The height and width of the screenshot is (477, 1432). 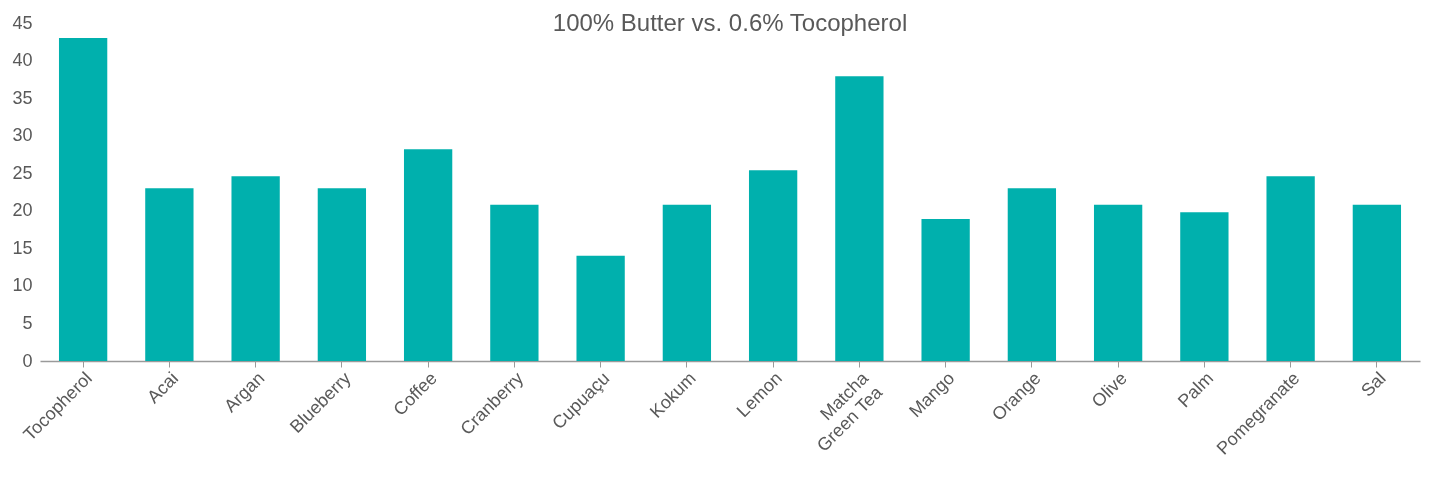 What do you see at coordinates (22, 97) in the screenshot?
I see `y-tick-label: 35` at bounding box center [22, 97].